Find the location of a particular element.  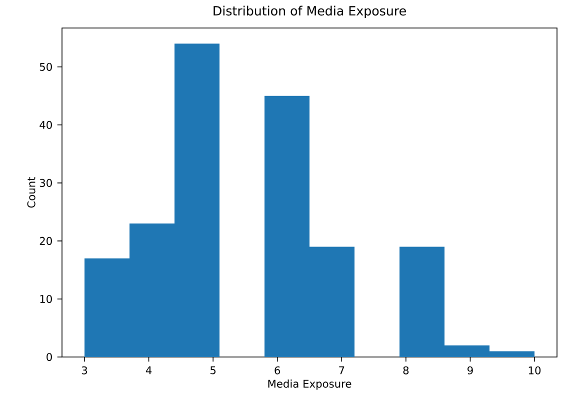

x-tick-label: 5 is located at coordinates (213, 370).